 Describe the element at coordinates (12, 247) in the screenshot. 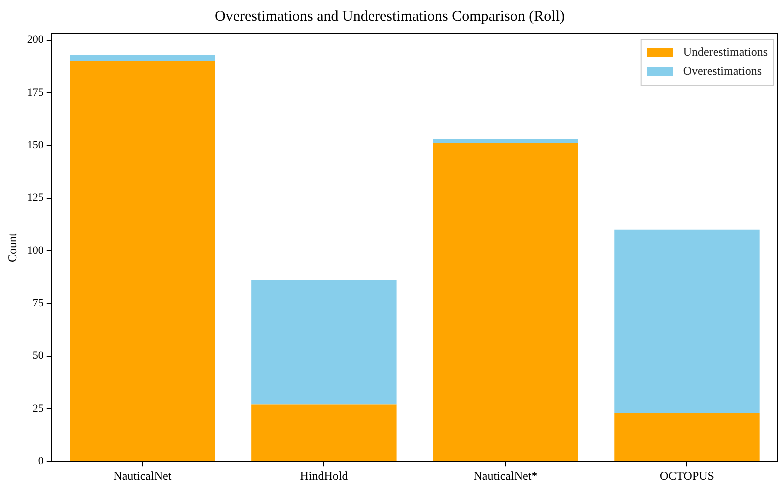

I see `y-axis-title: Count` at that location.